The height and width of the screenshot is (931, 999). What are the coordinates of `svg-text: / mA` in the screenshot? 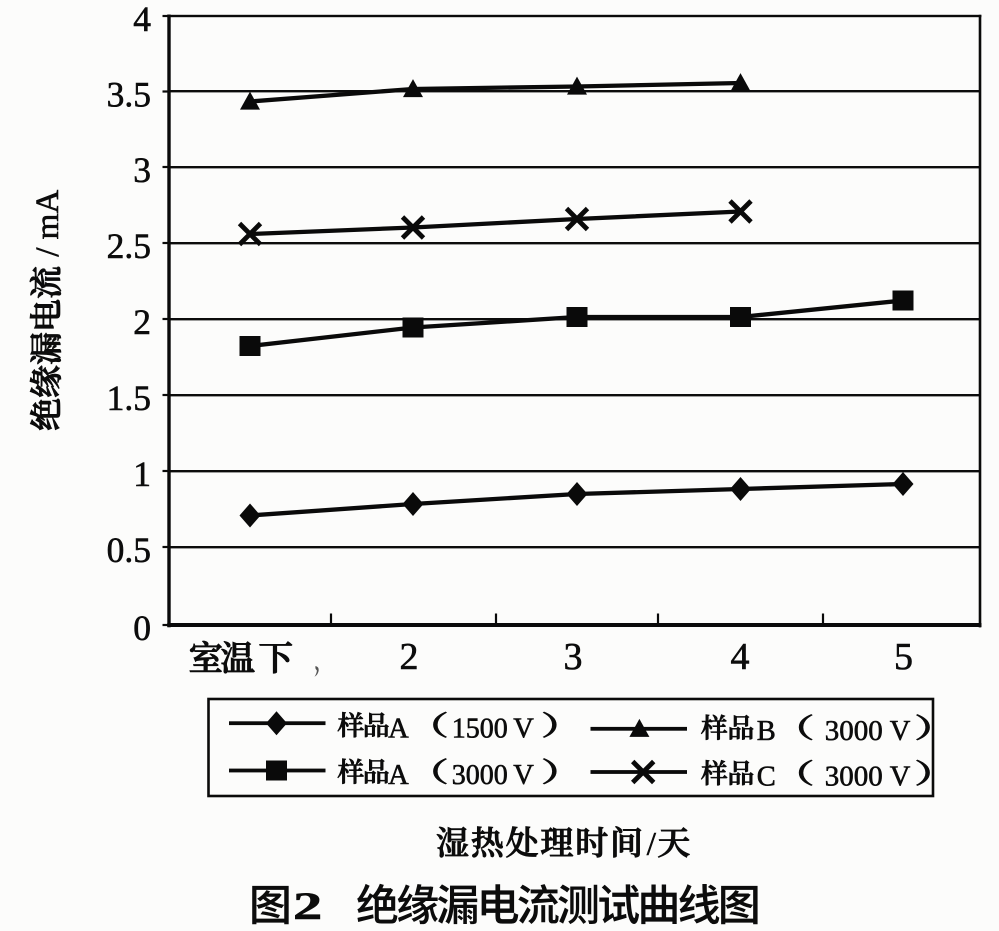 It's located at (48, 227).